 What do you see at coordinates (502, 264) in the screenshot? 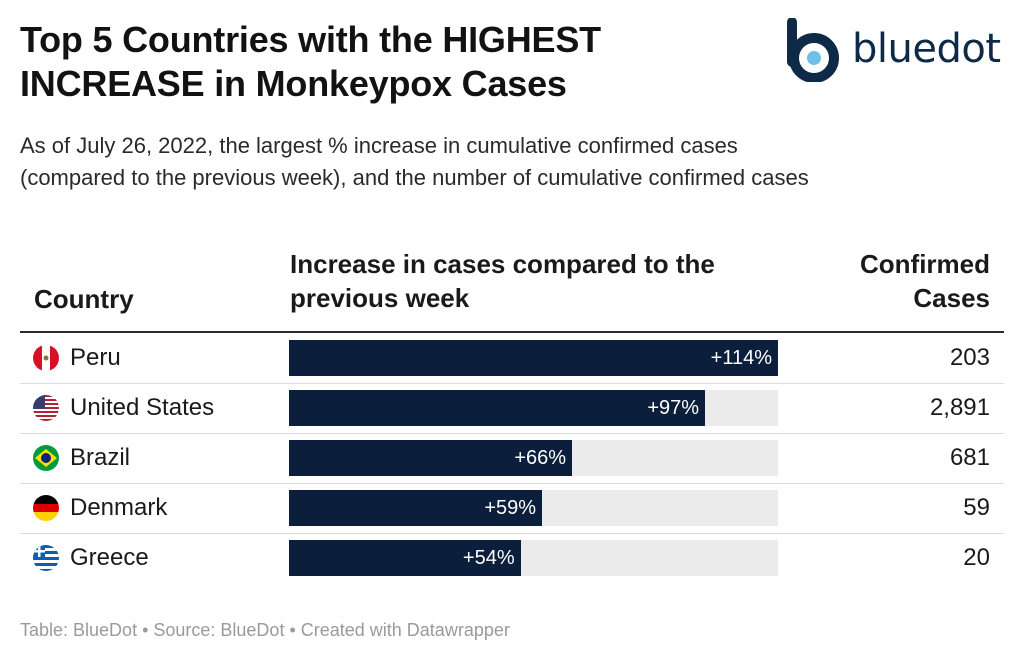
I see `column-header-increase-line-1: Increase in cases compared to the` at bounding box center [502, 264].